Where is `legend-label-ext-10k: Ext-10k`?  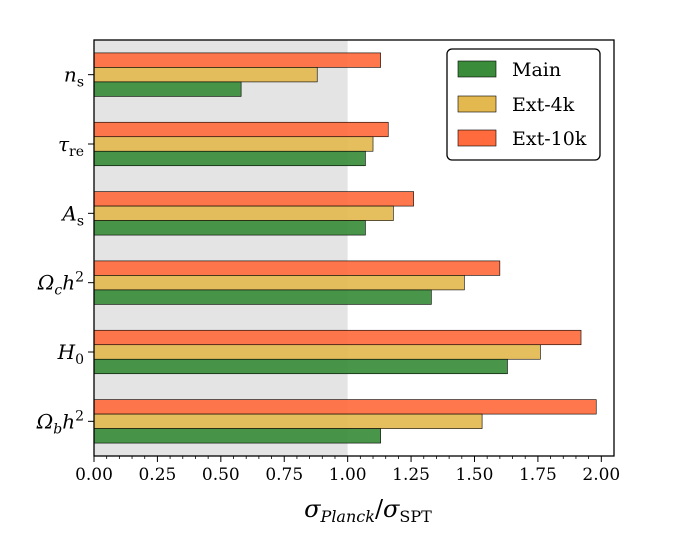
legend-label-ext-10k: Ext-10k is located at coordinates (549, 139).